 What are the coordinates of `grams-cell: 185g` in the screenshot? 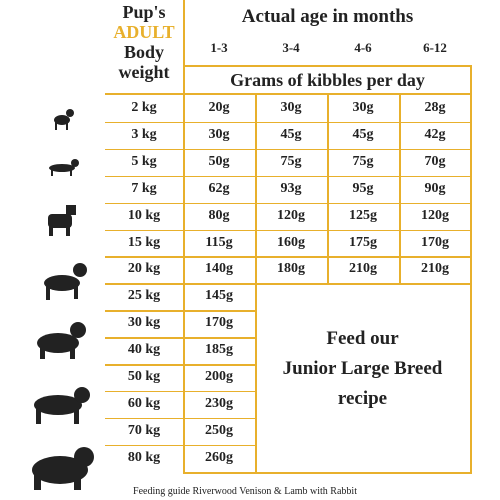 It's located at (219, 350).